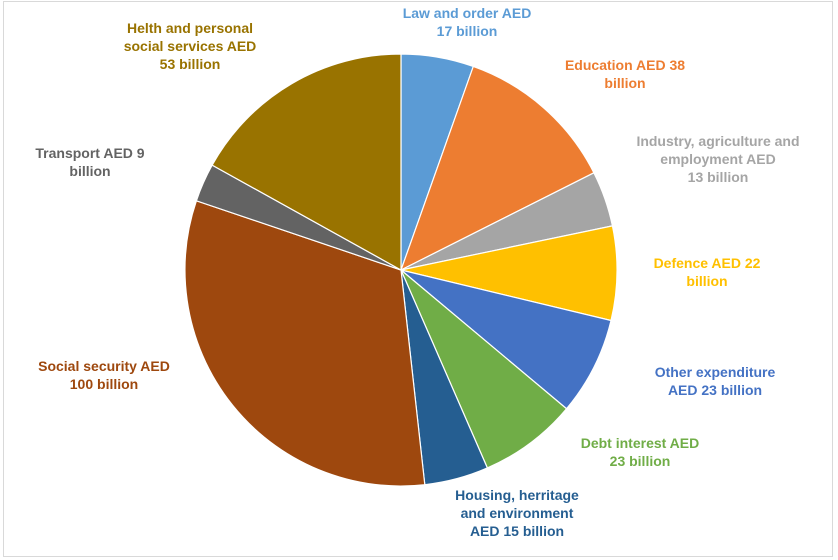 This screenshot has height=560, width=838. Describe the element at coordinates (717, 141) in the screenshot. I see `data-label-line: Industry, agriculture and` at that location.